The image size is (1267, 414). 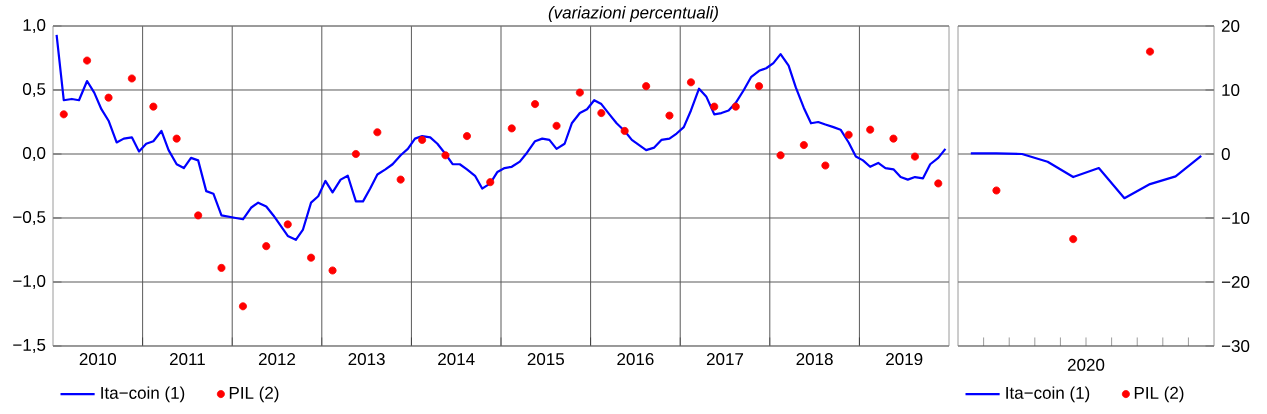 I want to click on y-tick-label: −1,0, so click(x=29, y=282).